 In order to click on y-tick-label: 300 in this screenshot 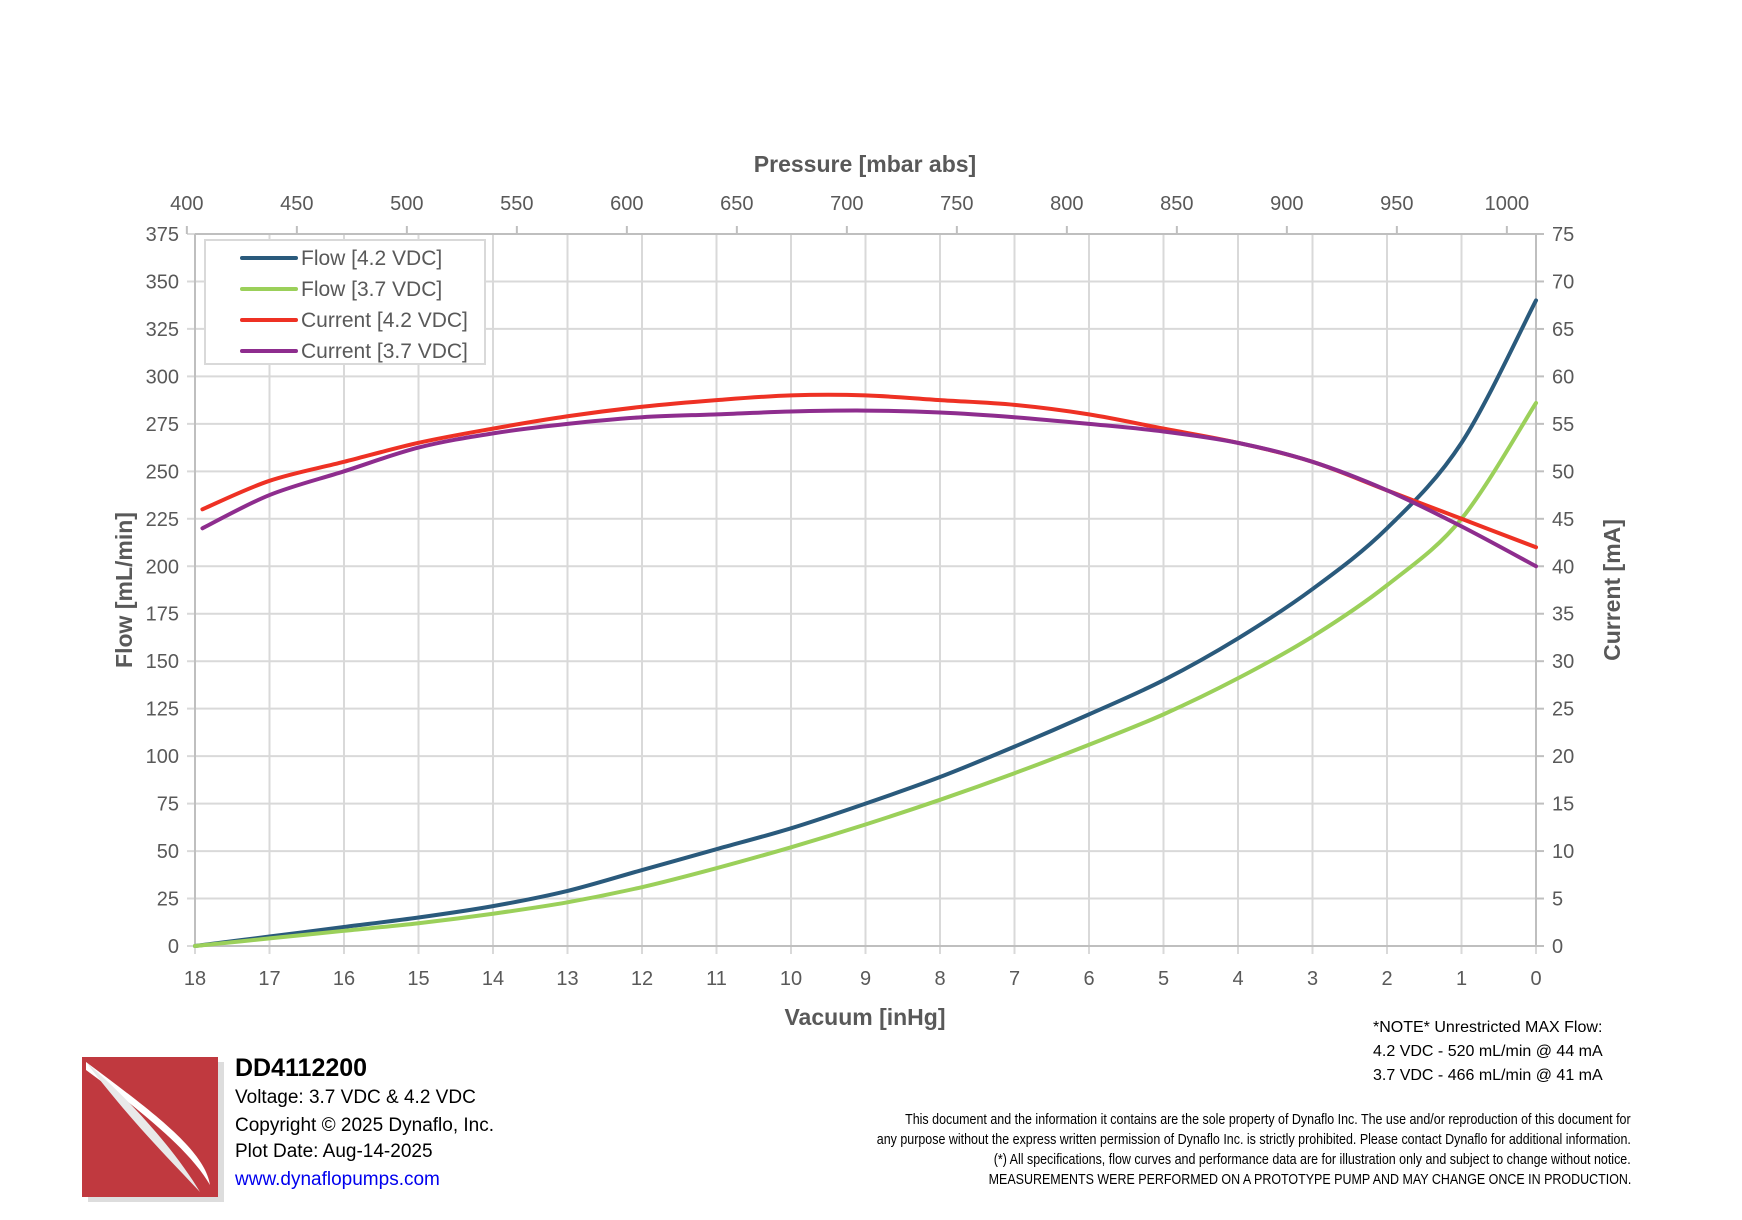, I will do `click(162, 377)`.